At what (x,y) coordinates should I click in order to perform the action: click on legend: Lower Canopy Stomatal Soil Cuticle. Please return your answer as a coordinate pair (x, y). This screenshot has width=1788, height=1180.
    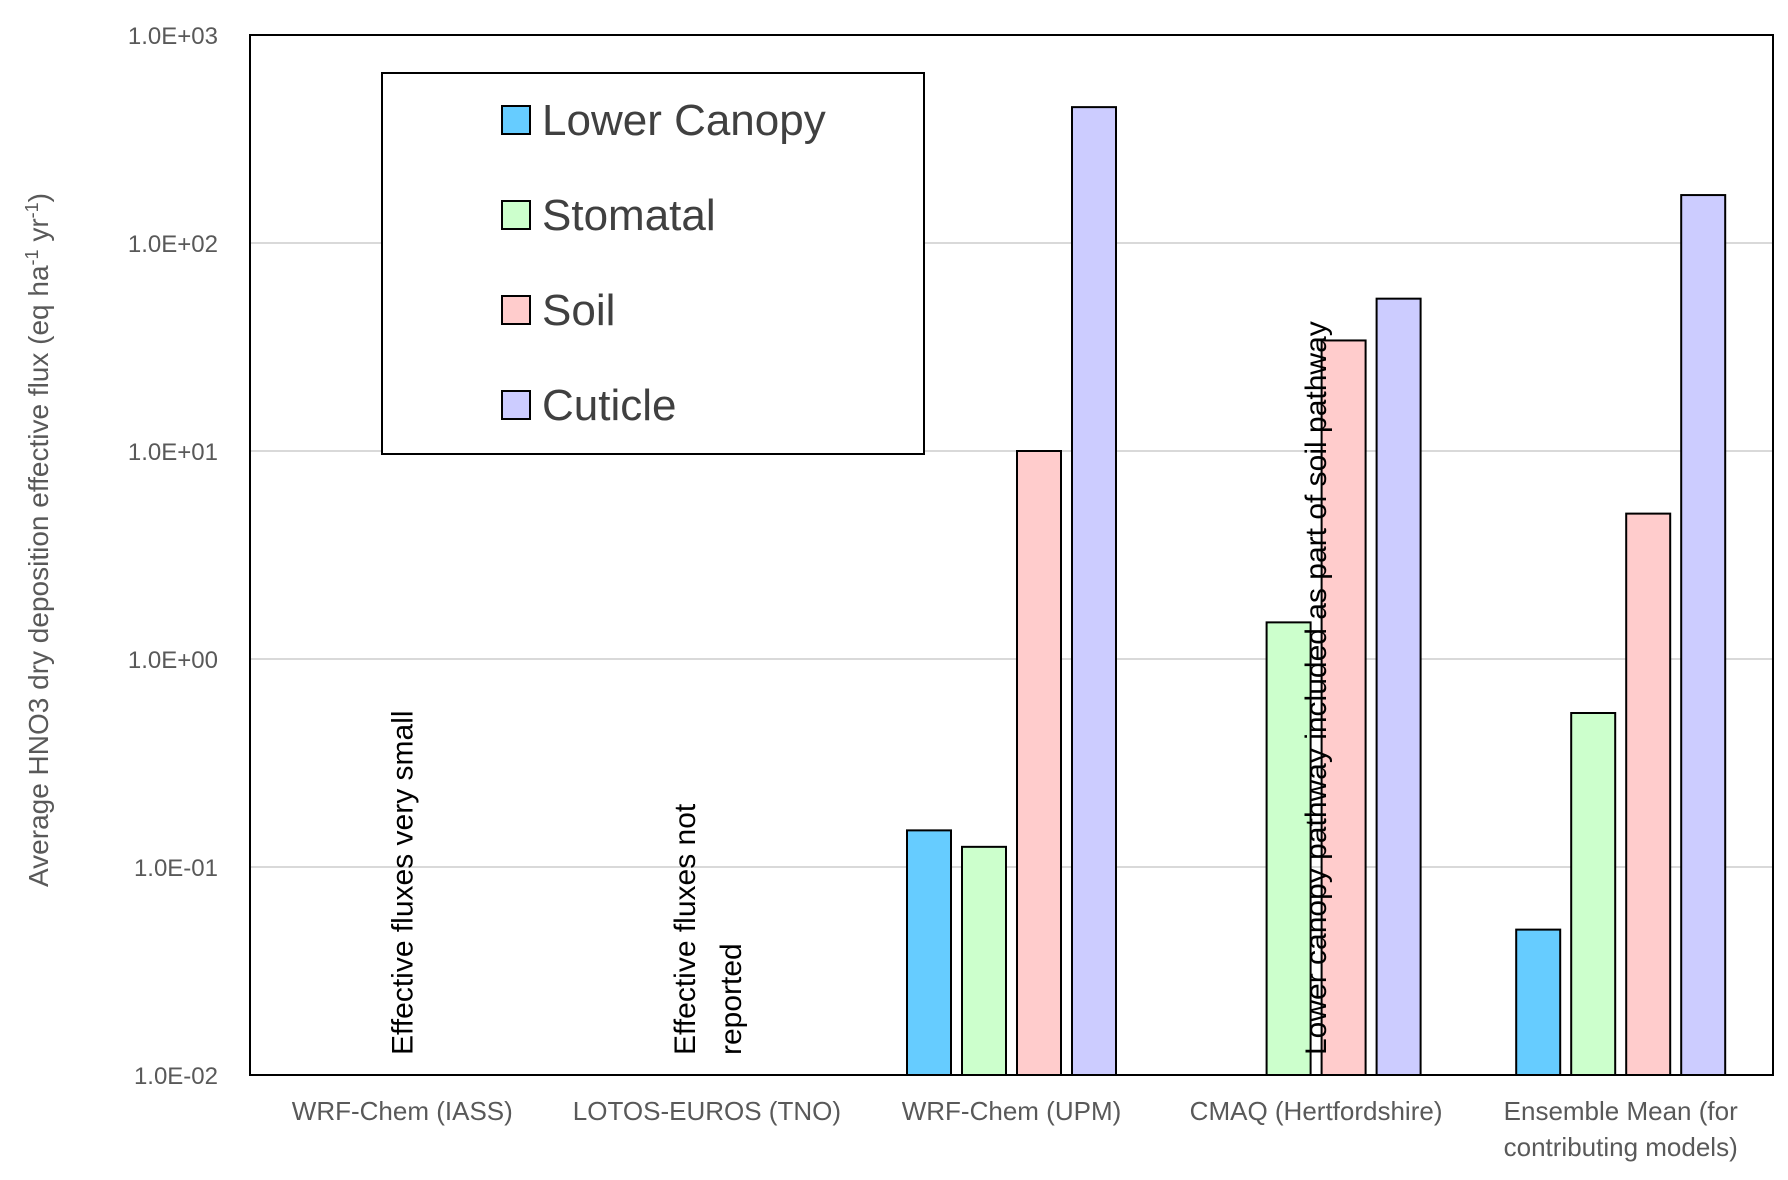
    Looking at the image, I should click on (653, 263).